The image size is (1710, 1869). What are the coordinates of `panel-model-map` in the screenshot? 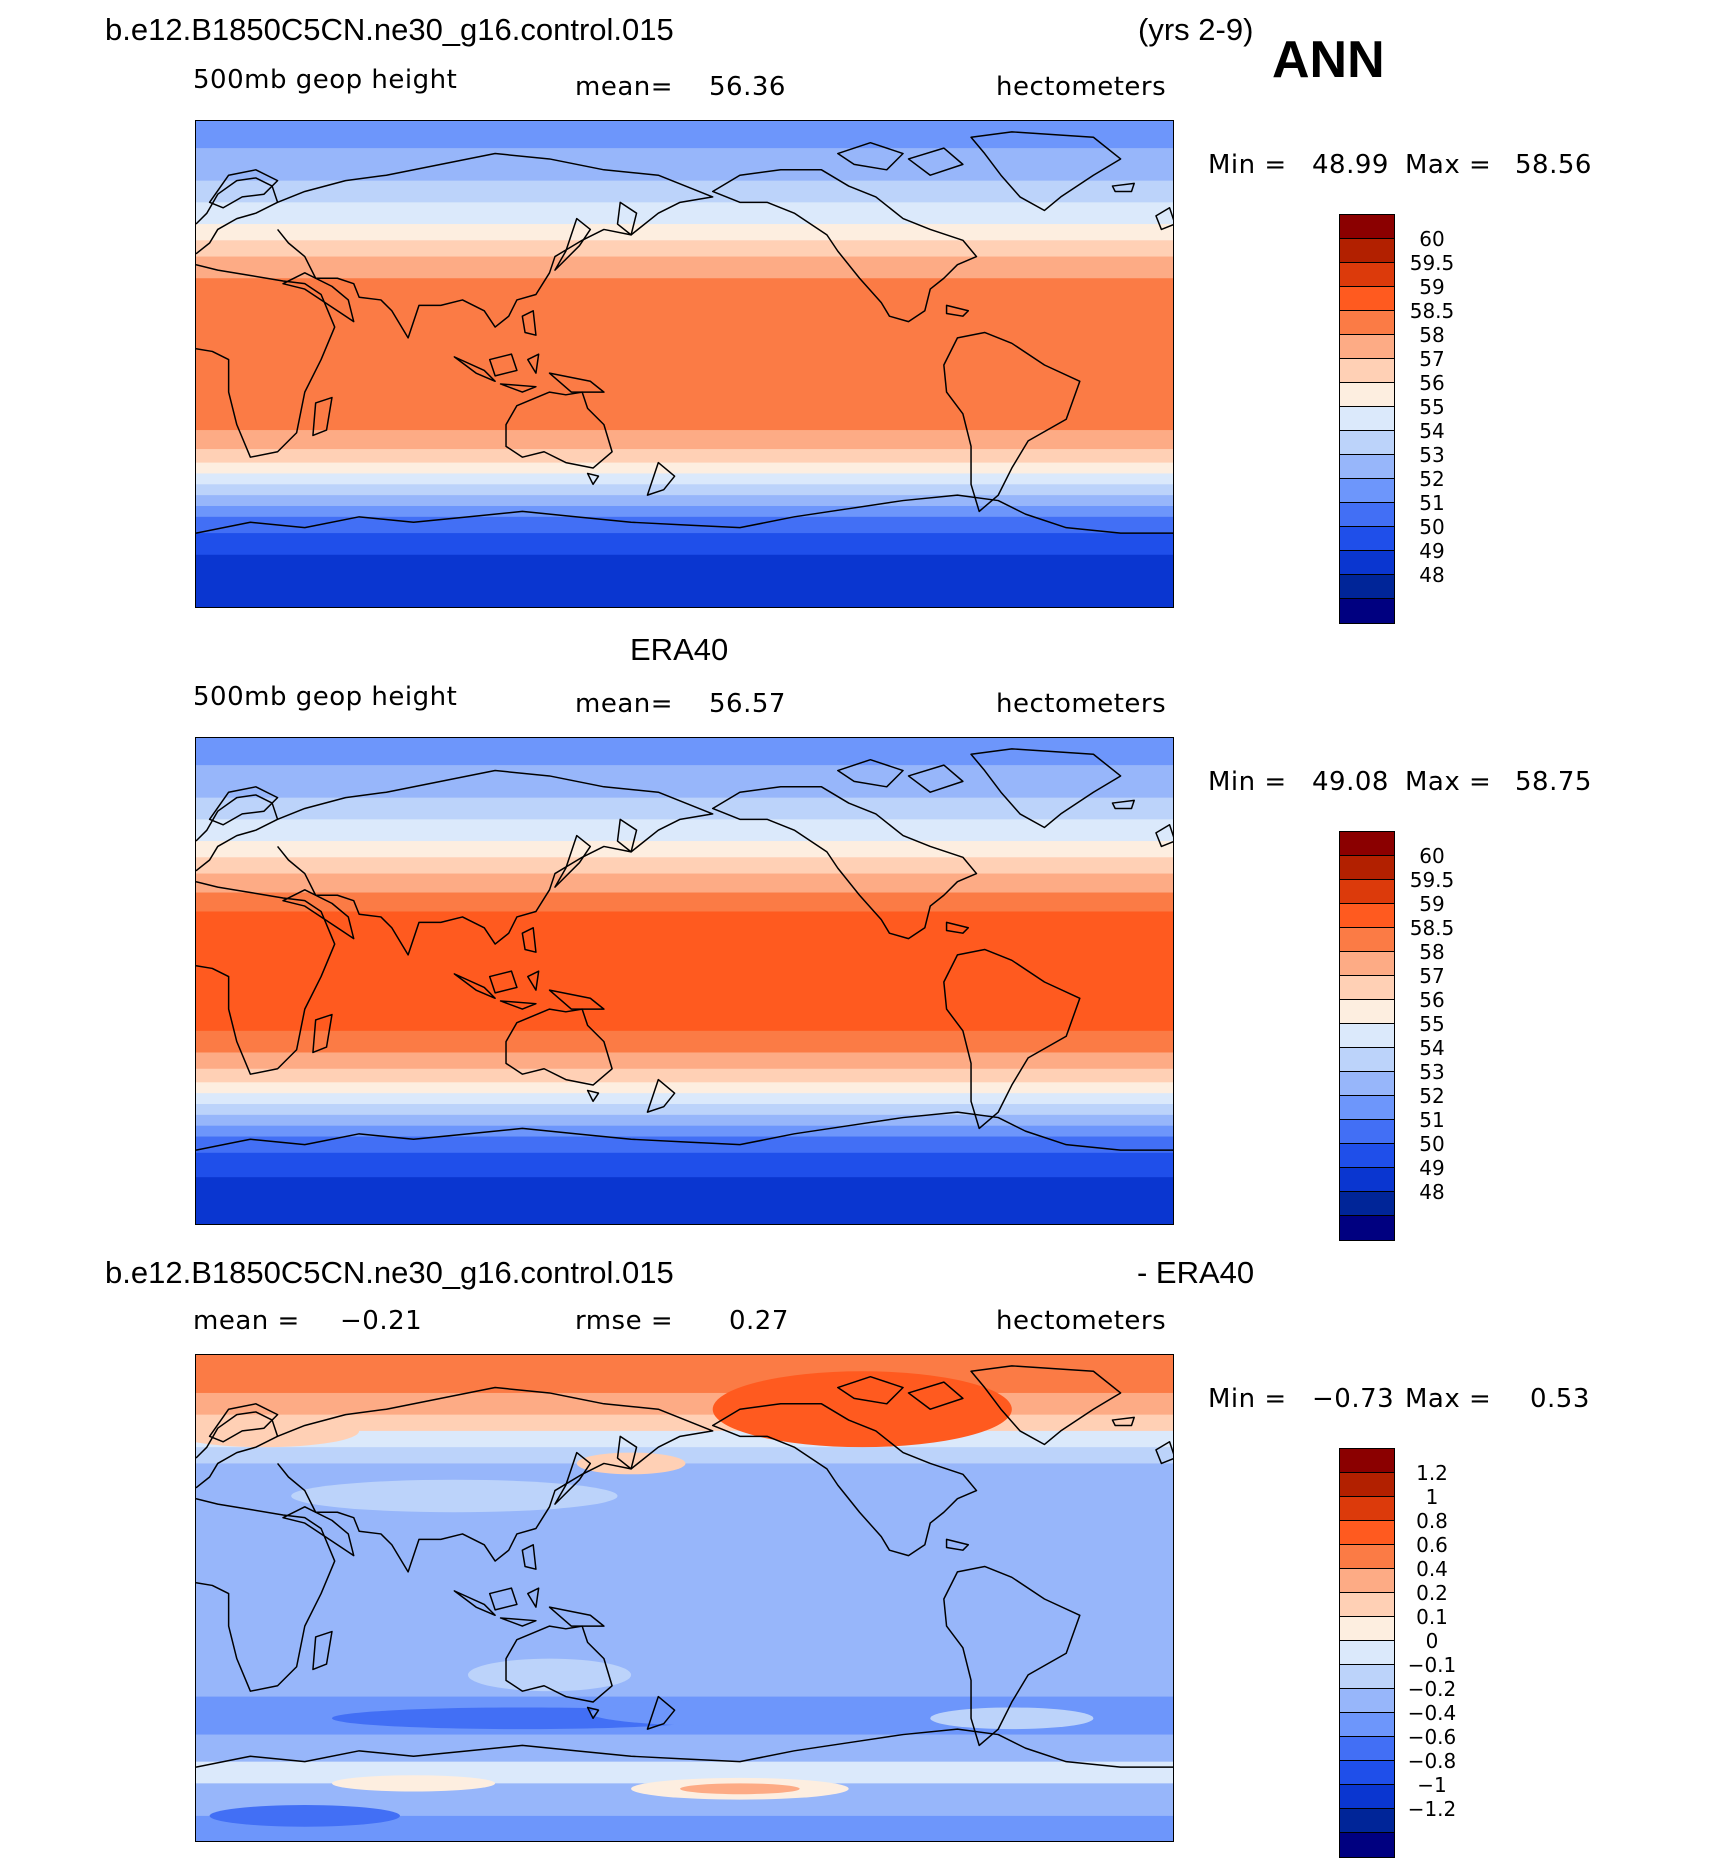 It's located at (684, 364).